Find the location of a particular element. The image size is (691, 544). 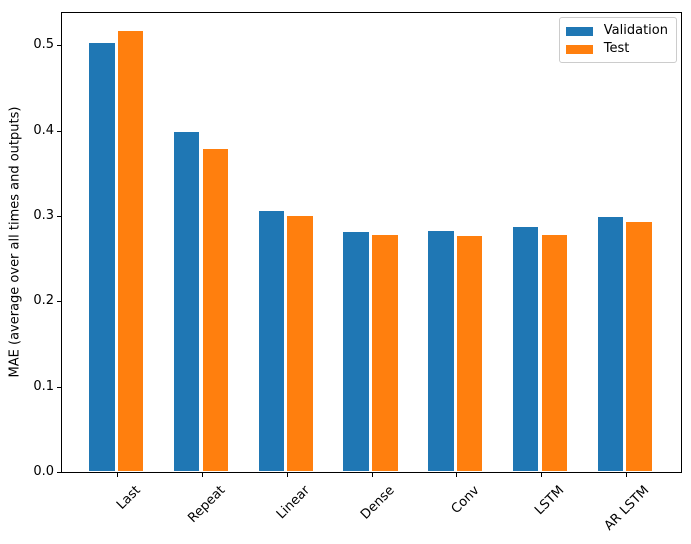

bar-test-lstm is located at coordinates (554, 352).